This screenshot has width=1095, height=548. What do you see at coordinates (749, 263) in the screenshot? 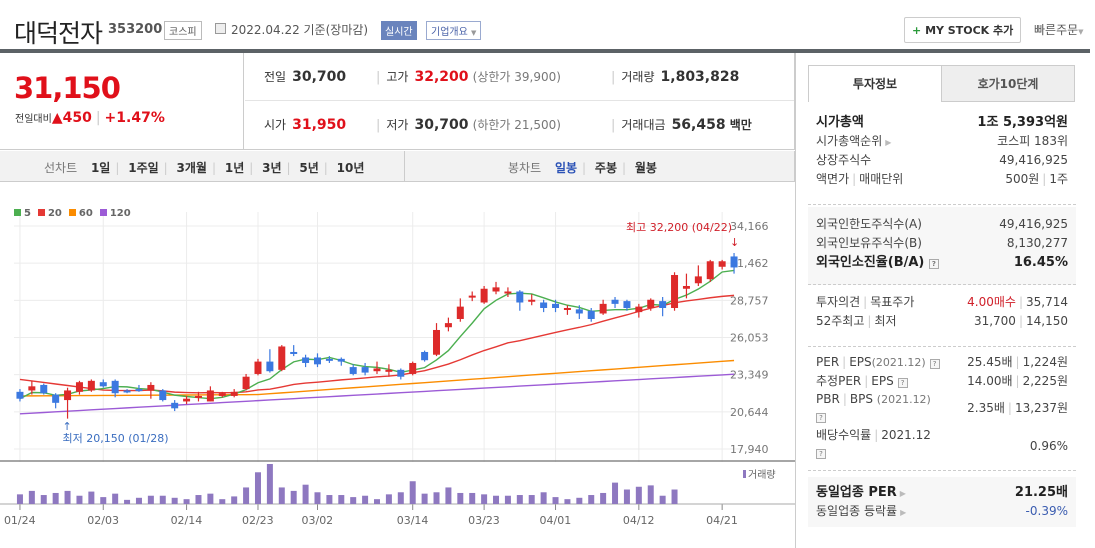
I see `svg-text: 31,462` at bounding box center [749, 263].